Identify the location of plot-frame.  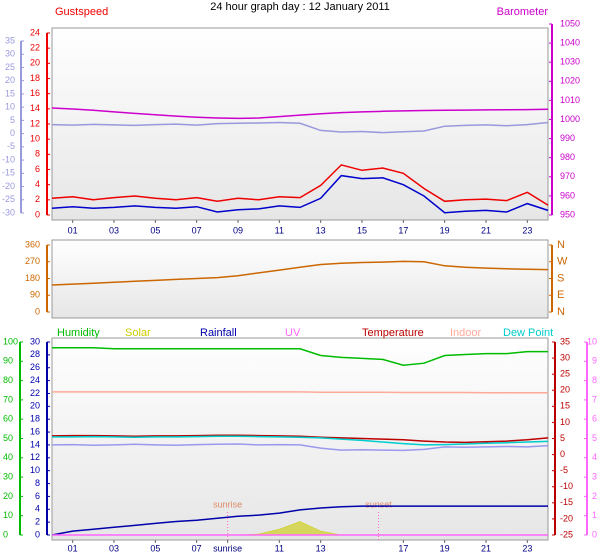
(300, 279).